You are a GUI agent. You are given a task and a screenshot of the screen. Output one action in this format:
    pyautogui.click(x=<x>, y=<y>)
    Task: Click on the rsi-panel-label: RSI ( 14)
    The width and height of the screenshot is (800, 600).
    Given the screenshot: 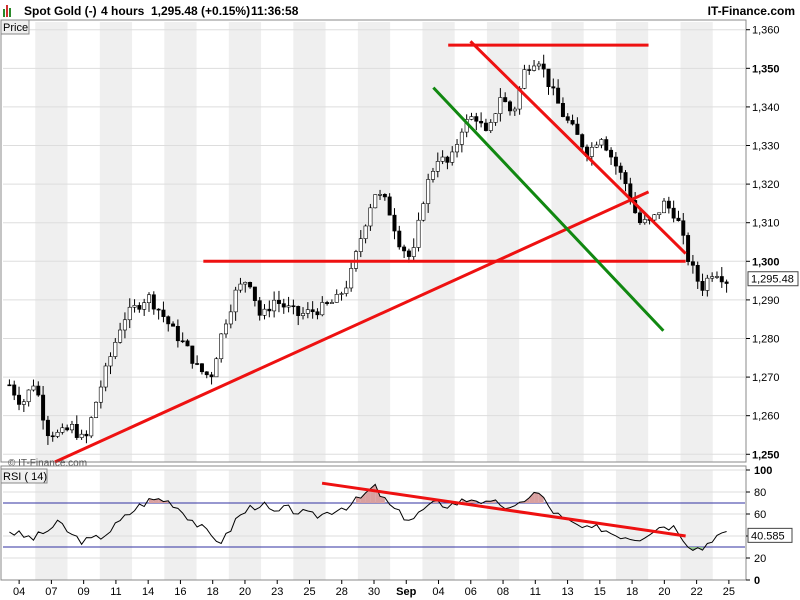 What is the action you would take?
    pyautogui.click(x=25, y=477)
    